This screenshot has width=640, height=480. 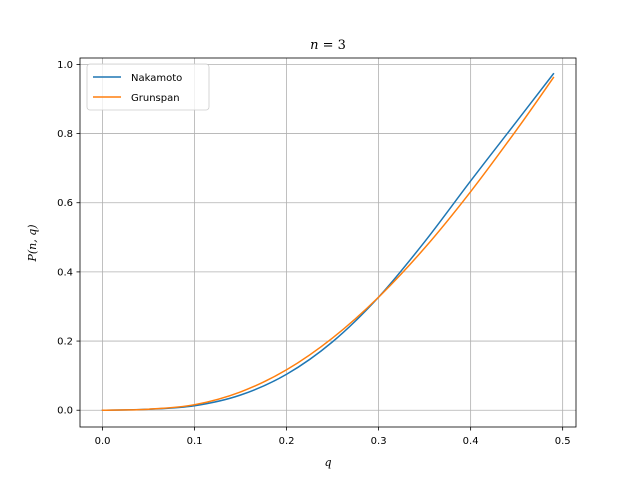 What do you see at coordinates (155, 98) in the screenshot?
I see `legend-label-grunspan: Grunspan` at bounding box center [155, 98].